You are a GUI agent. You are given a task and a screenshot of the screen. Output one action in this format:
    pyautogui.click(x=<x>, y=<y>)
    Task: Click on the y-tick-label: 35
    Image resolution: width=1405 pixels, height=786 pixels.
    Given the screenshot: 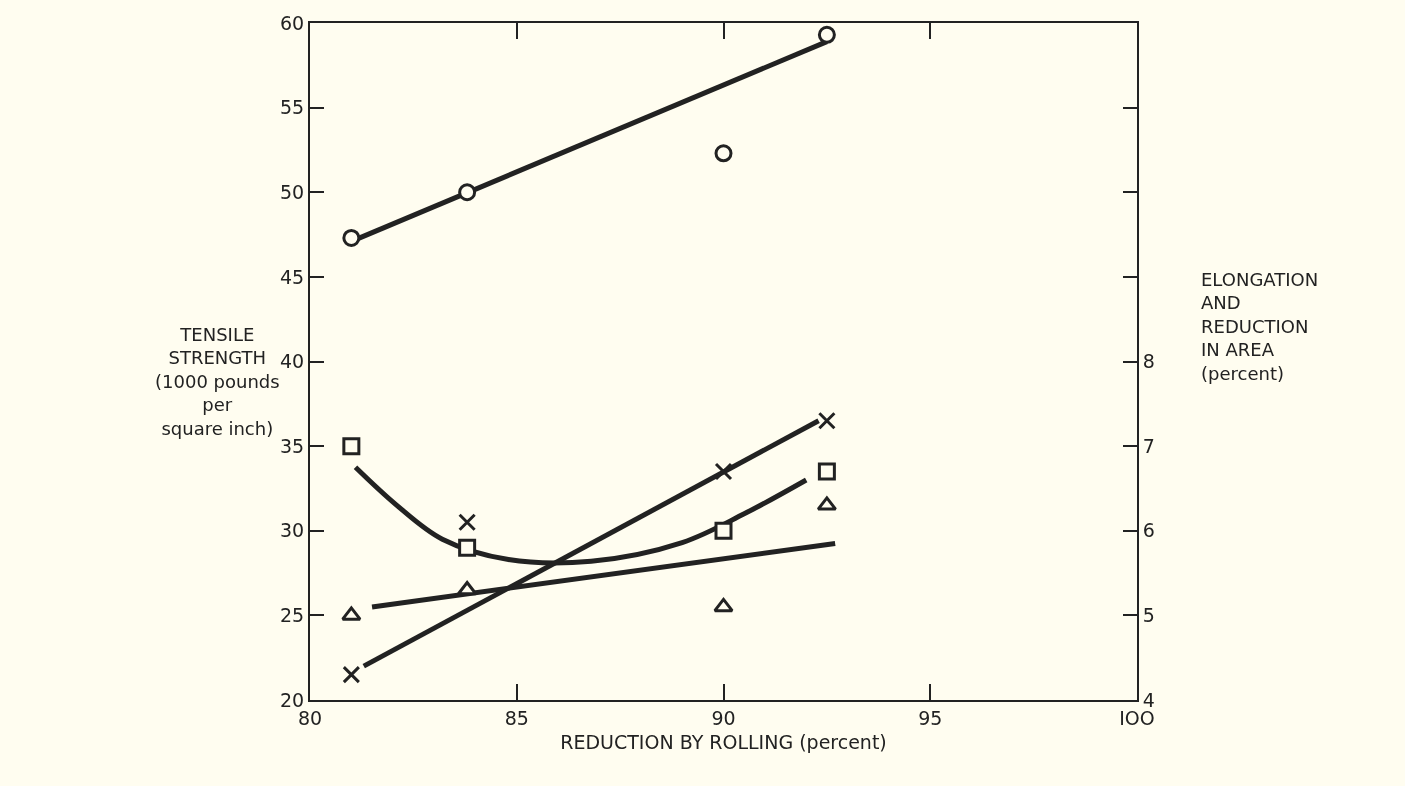 What is the action you would take?
    pyautogui.click(x=292, y=445)
    